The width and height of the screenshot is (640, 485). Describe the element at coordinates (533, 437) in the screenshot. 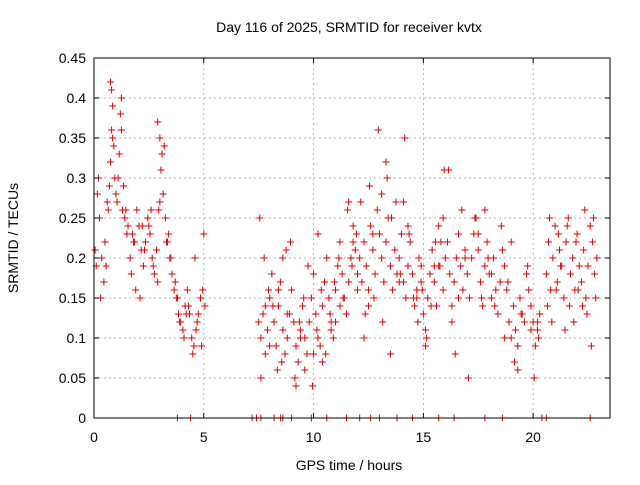

I see `x-tick-label: 20` at that location.